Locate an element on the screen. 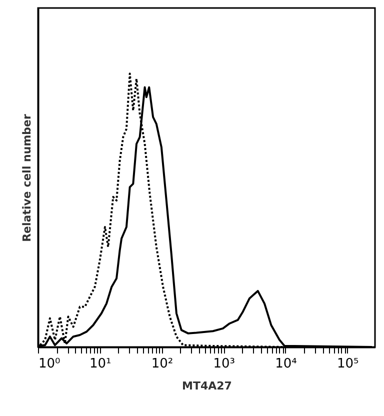 The image size is (384, 416). x-axis-title: MT4A27 is located at coordinates (207, 386).